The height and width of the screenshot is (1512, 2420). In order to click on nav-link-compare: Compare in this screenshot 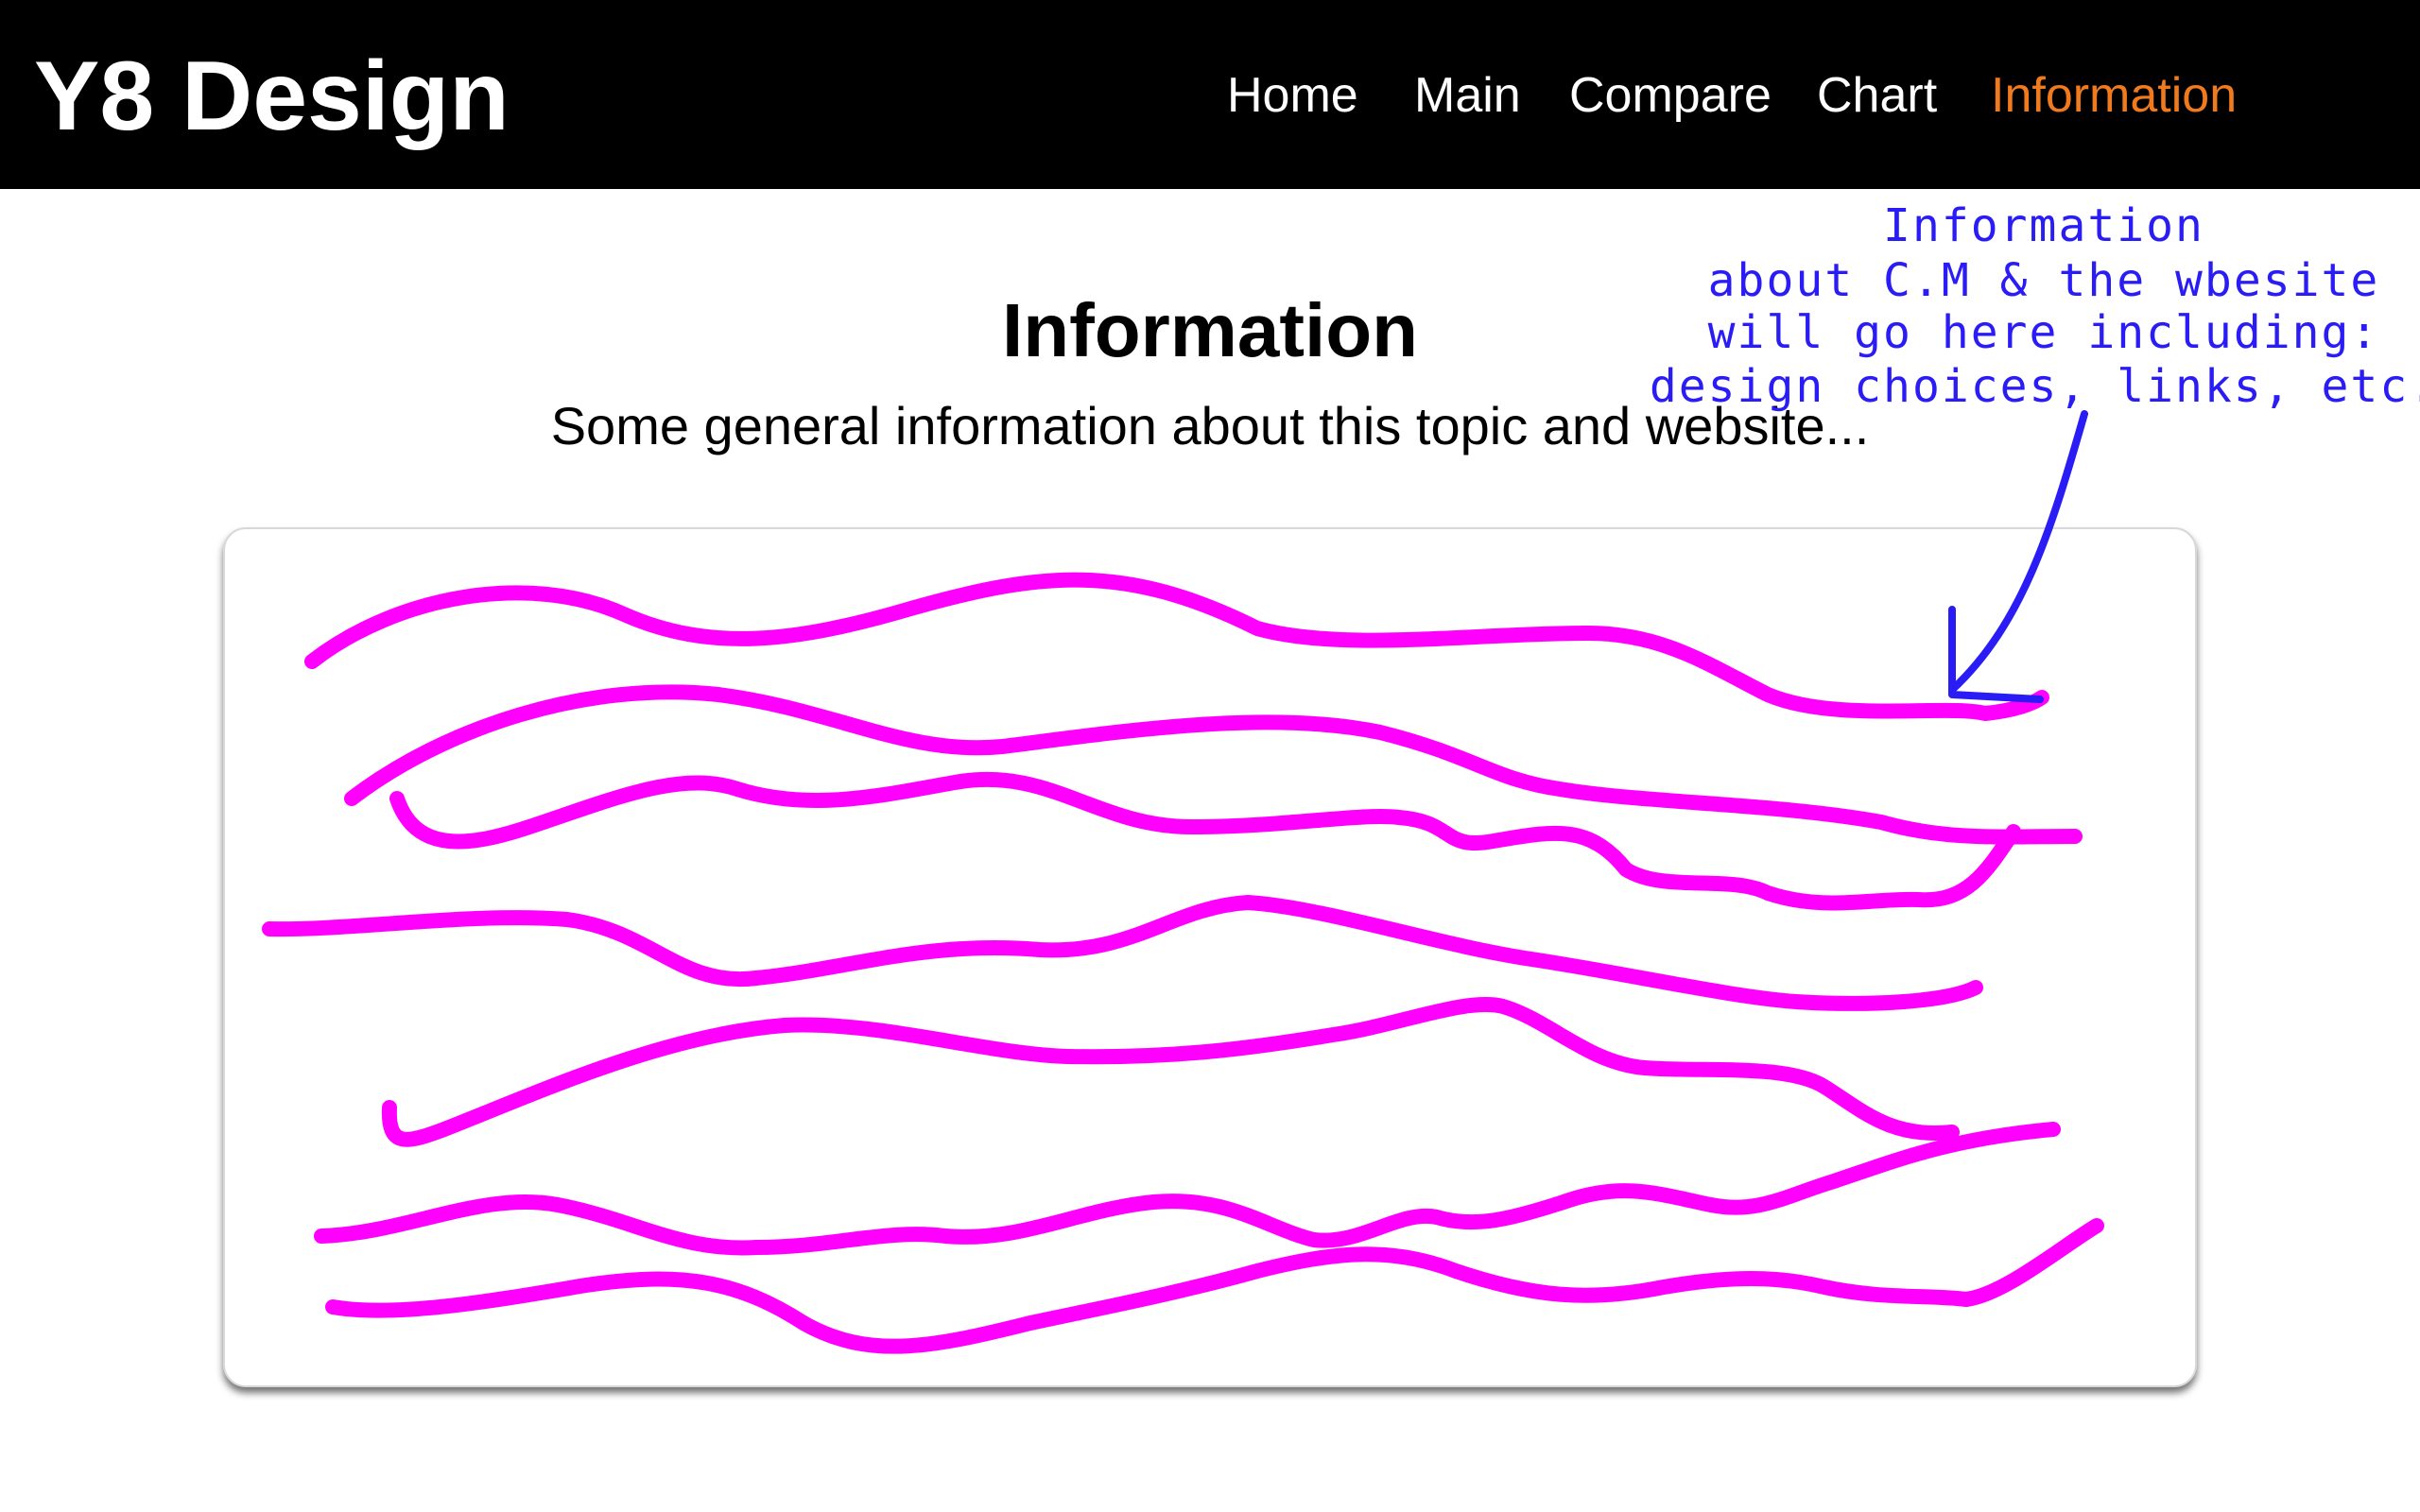, I will do `click(1670, 95)`.